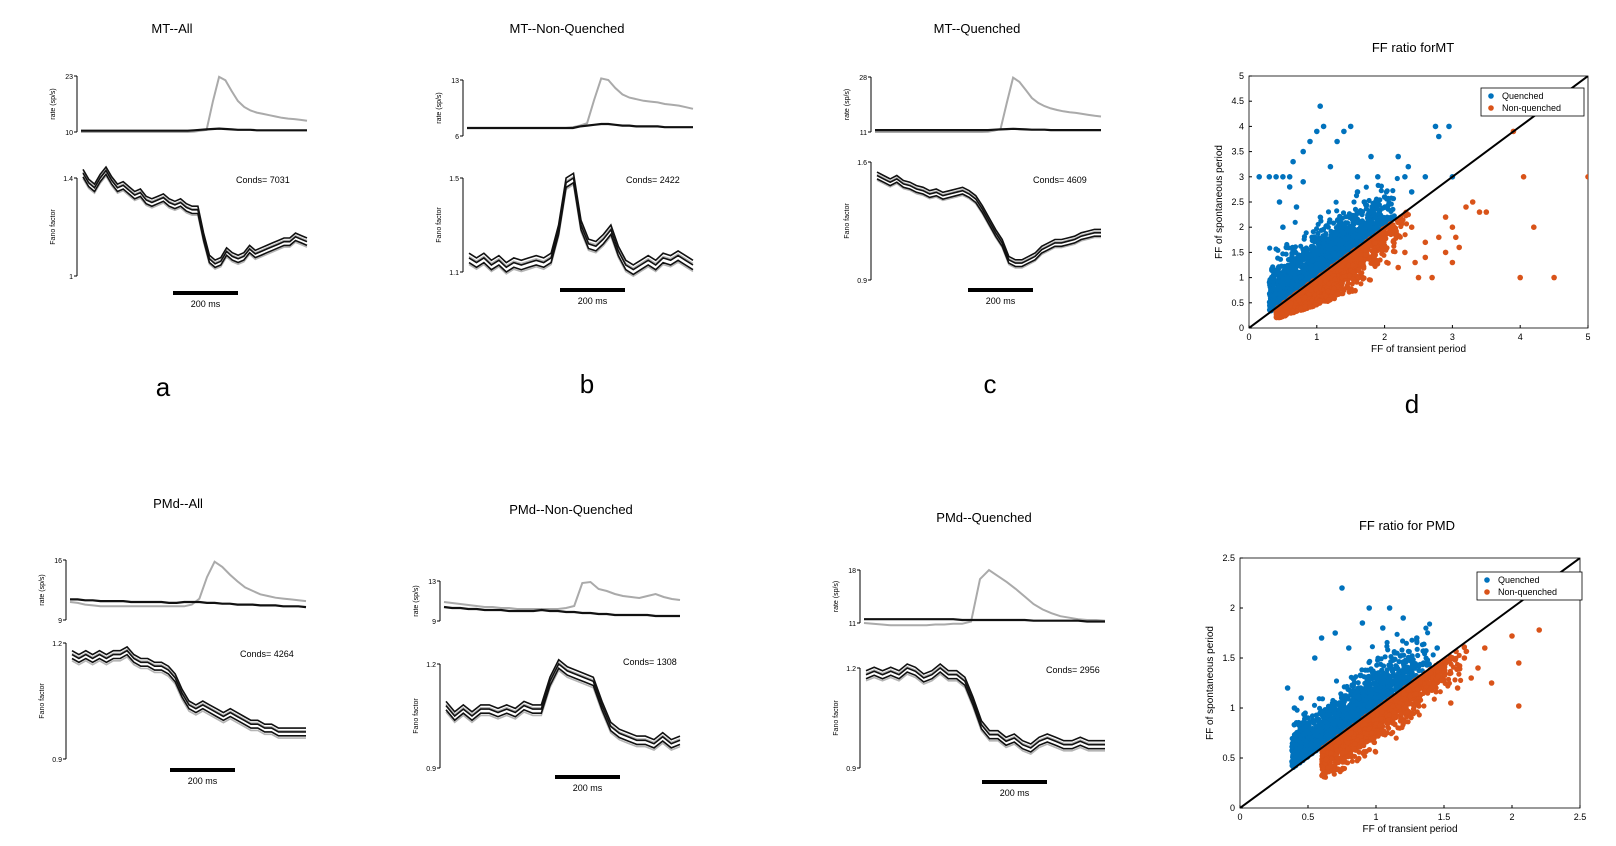 The width and height of the screenshot is (1616, 846). What do you see at coordinates (1418, 202) in the screenshot?
I see `identity-line` at bounding box center [1418, 202].